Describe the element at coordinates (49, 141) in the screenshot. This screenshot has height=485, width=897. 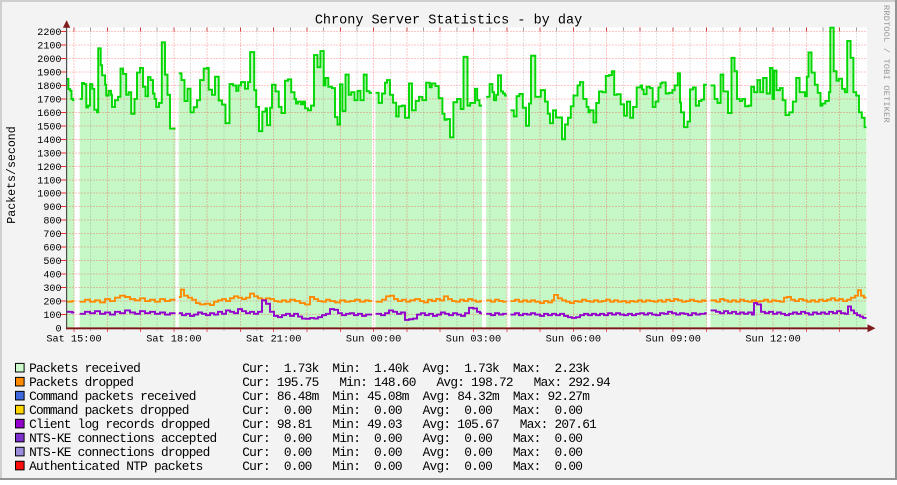
I see `svg-text: 1400` at that location.